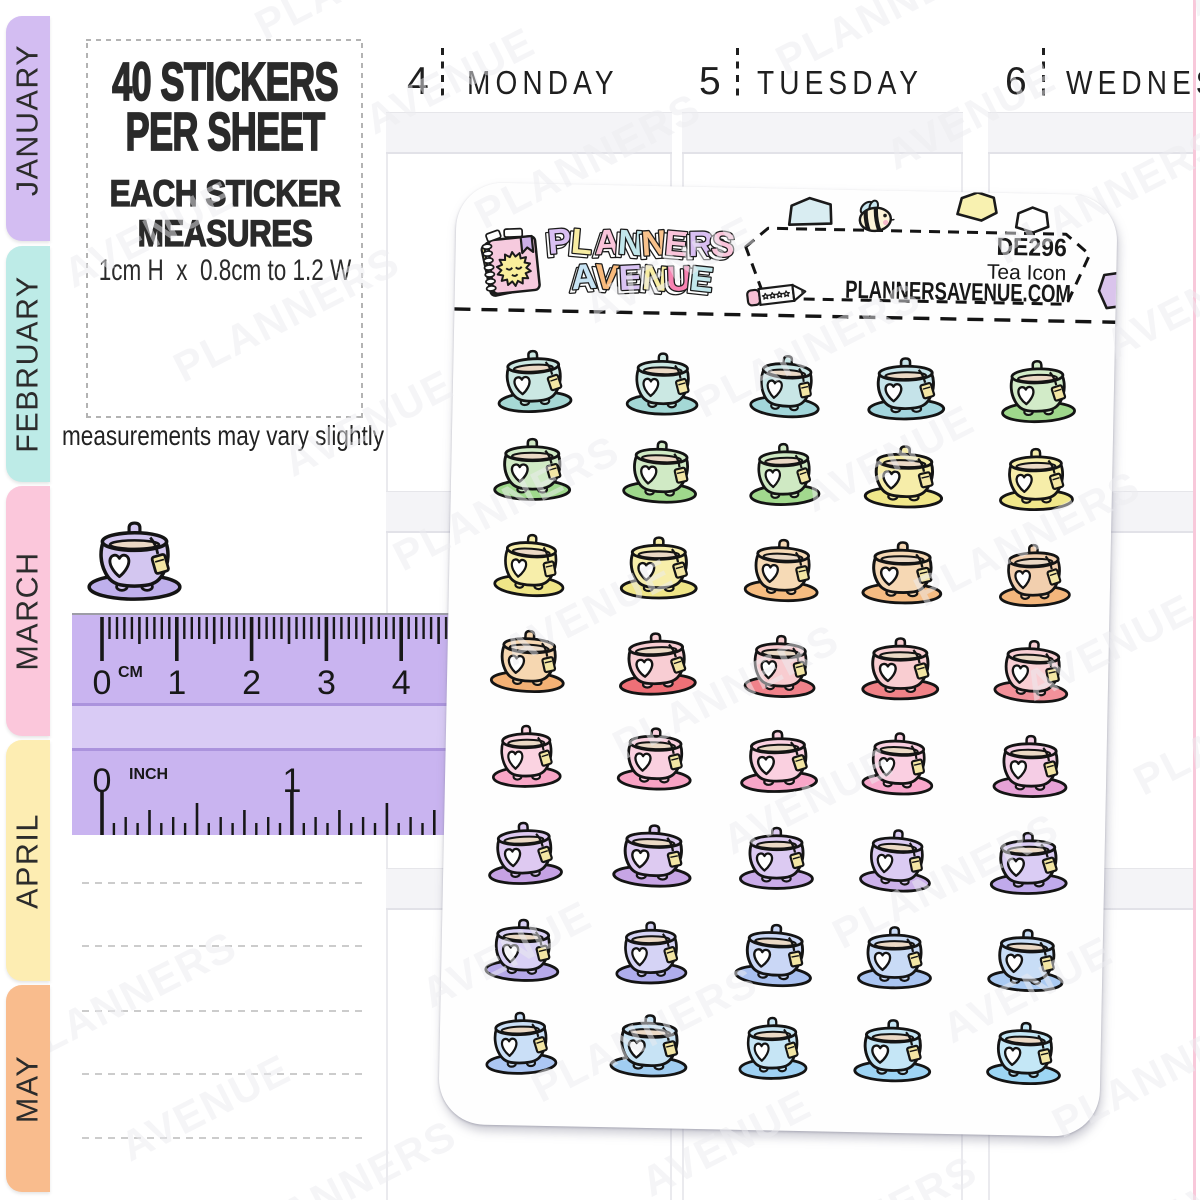 The height and width of the screenshot is (1200, 1200). What do you see at coordinates (401, 683) in the screenshot?
I see `svg-text: 4` at bounding box center [401, 683].